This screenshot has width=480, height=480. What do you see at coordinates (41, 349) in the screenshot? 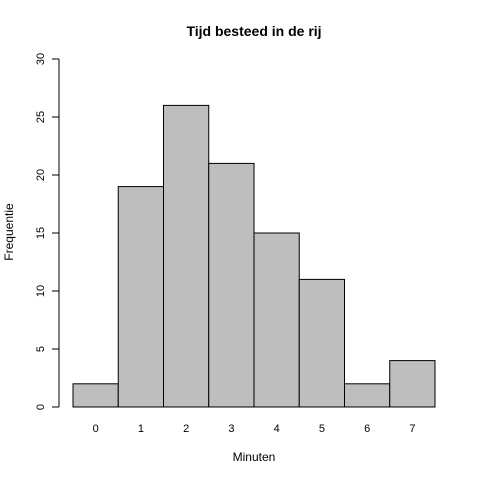
I see `y-tick-label: 5` at bounding box center [41, 349].